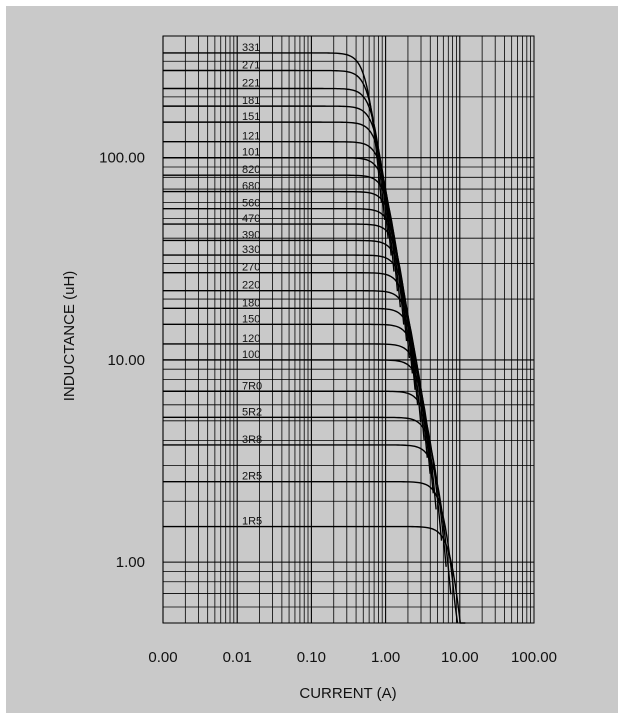  What do you see at coordinates (460, 657) in the screenshot?
I see `x-tick-label: 10.00` at bounding box center [460, 657].